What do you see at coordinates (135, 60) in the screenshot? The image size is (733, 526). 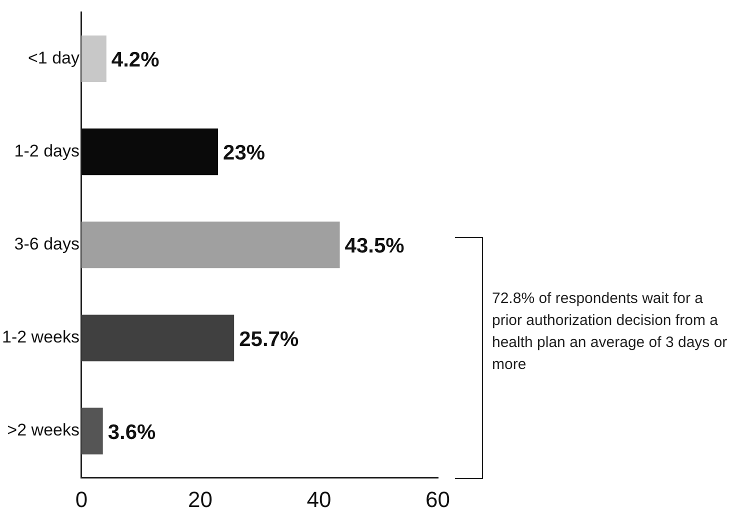 I see `data-label: 4.2%` at bounding box center [135, 60].